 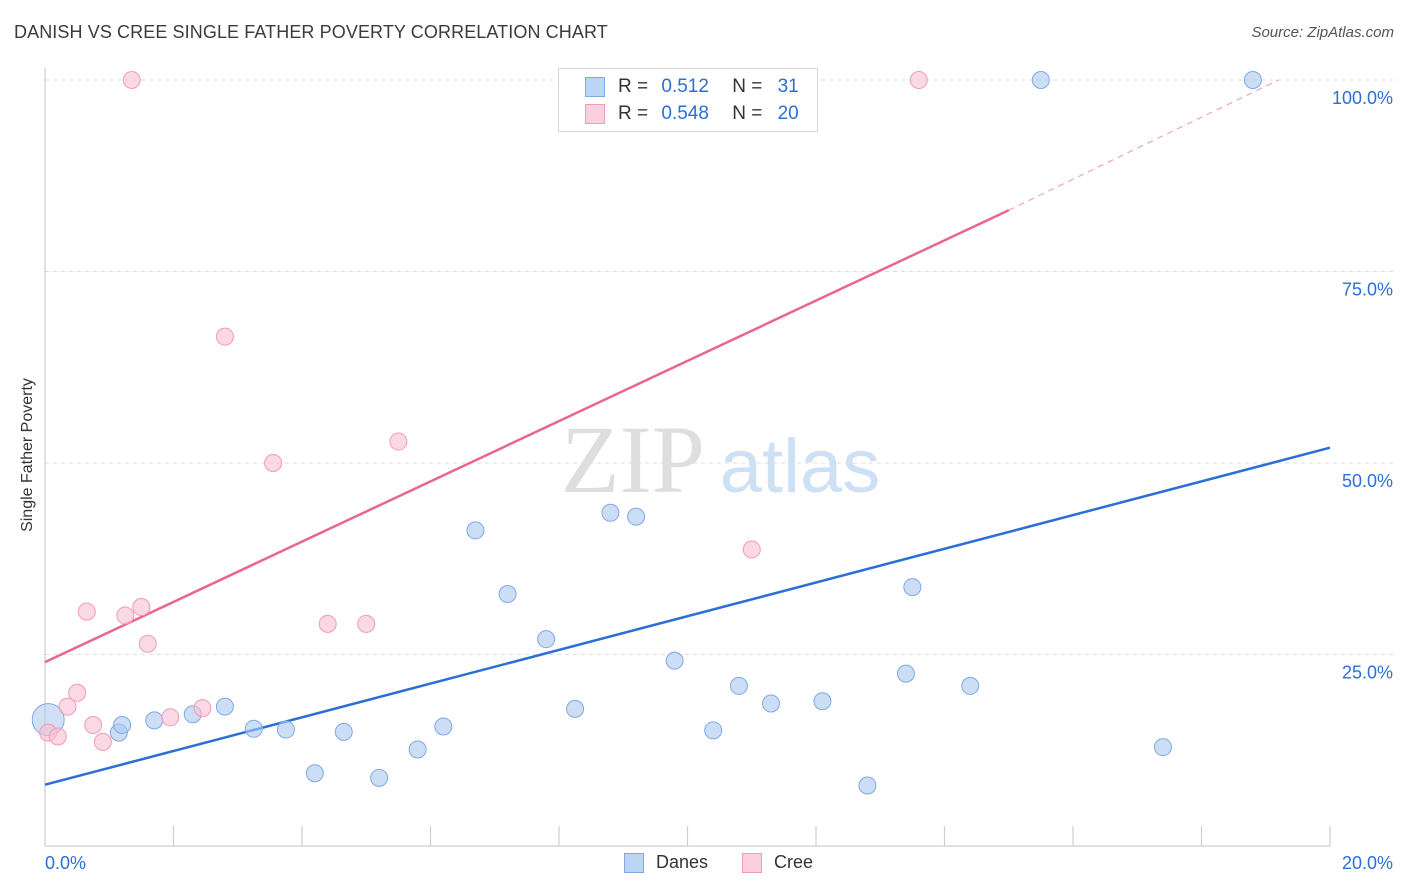 I want to click on trendline-cree-extension, so click(x=1143, y=145).